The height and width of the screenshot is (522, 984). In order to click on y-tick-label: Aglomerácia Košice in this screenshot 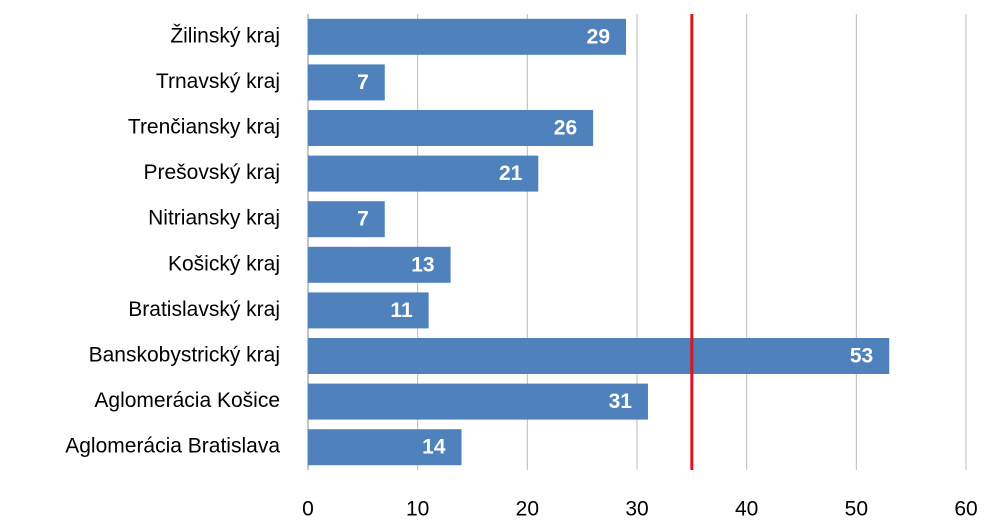, I will do `click(187, 400)`.